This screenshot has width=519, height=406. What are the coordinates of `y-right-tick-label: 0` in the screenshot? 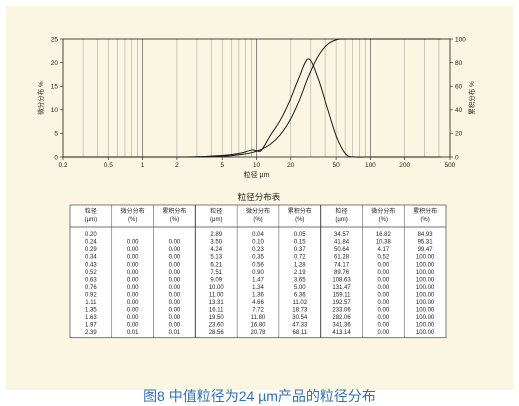 It's located at (457, 157).